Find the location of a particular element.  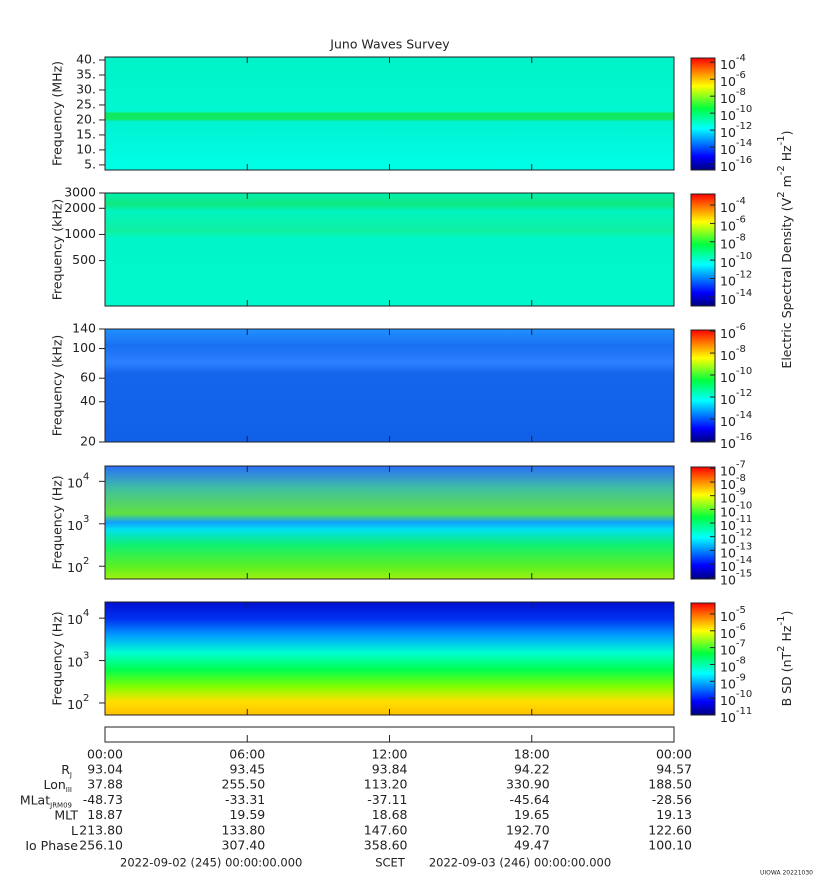

colorbar-tick-label: 10⁻¹⁵ is located at coordinates (736, 578).